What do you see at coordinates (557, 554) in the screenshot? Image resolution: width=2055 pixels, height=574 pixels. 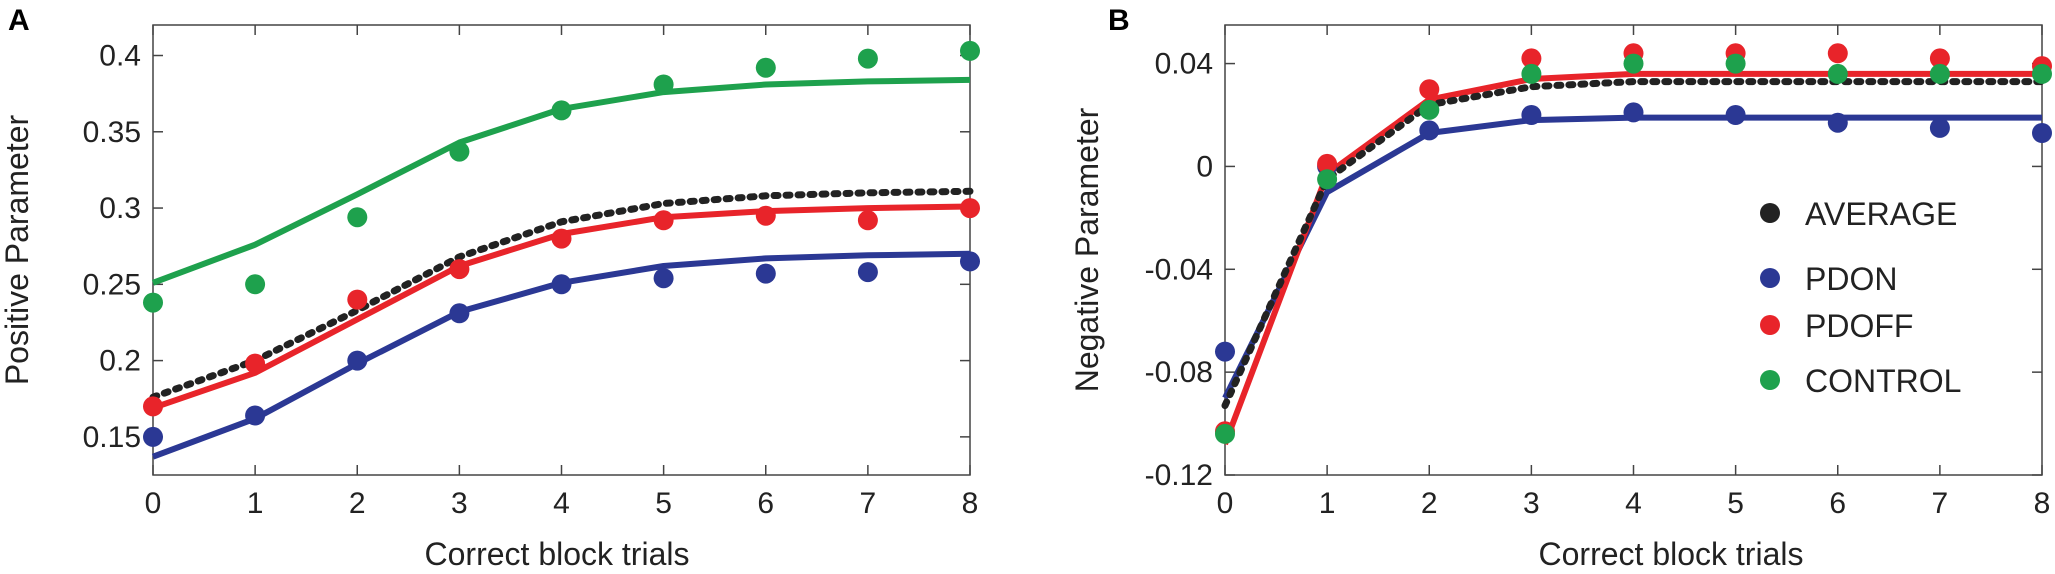 I see `panel-a-x-axis-title: Correct block trials` at bounding box center [557, 554].